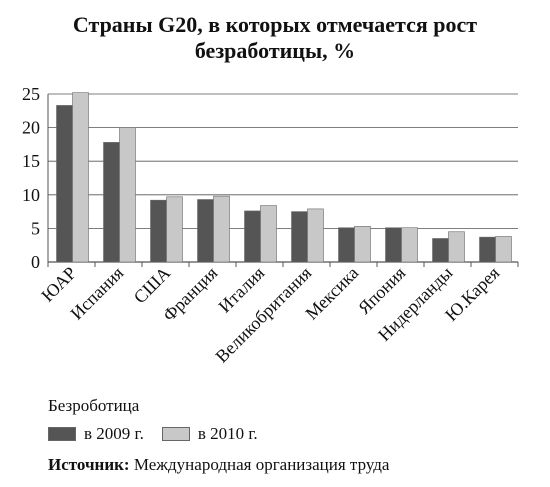 This screenshot has width=550, height=487. I want to click on legend-item-2009: в 2009 г., so click(96, 434).